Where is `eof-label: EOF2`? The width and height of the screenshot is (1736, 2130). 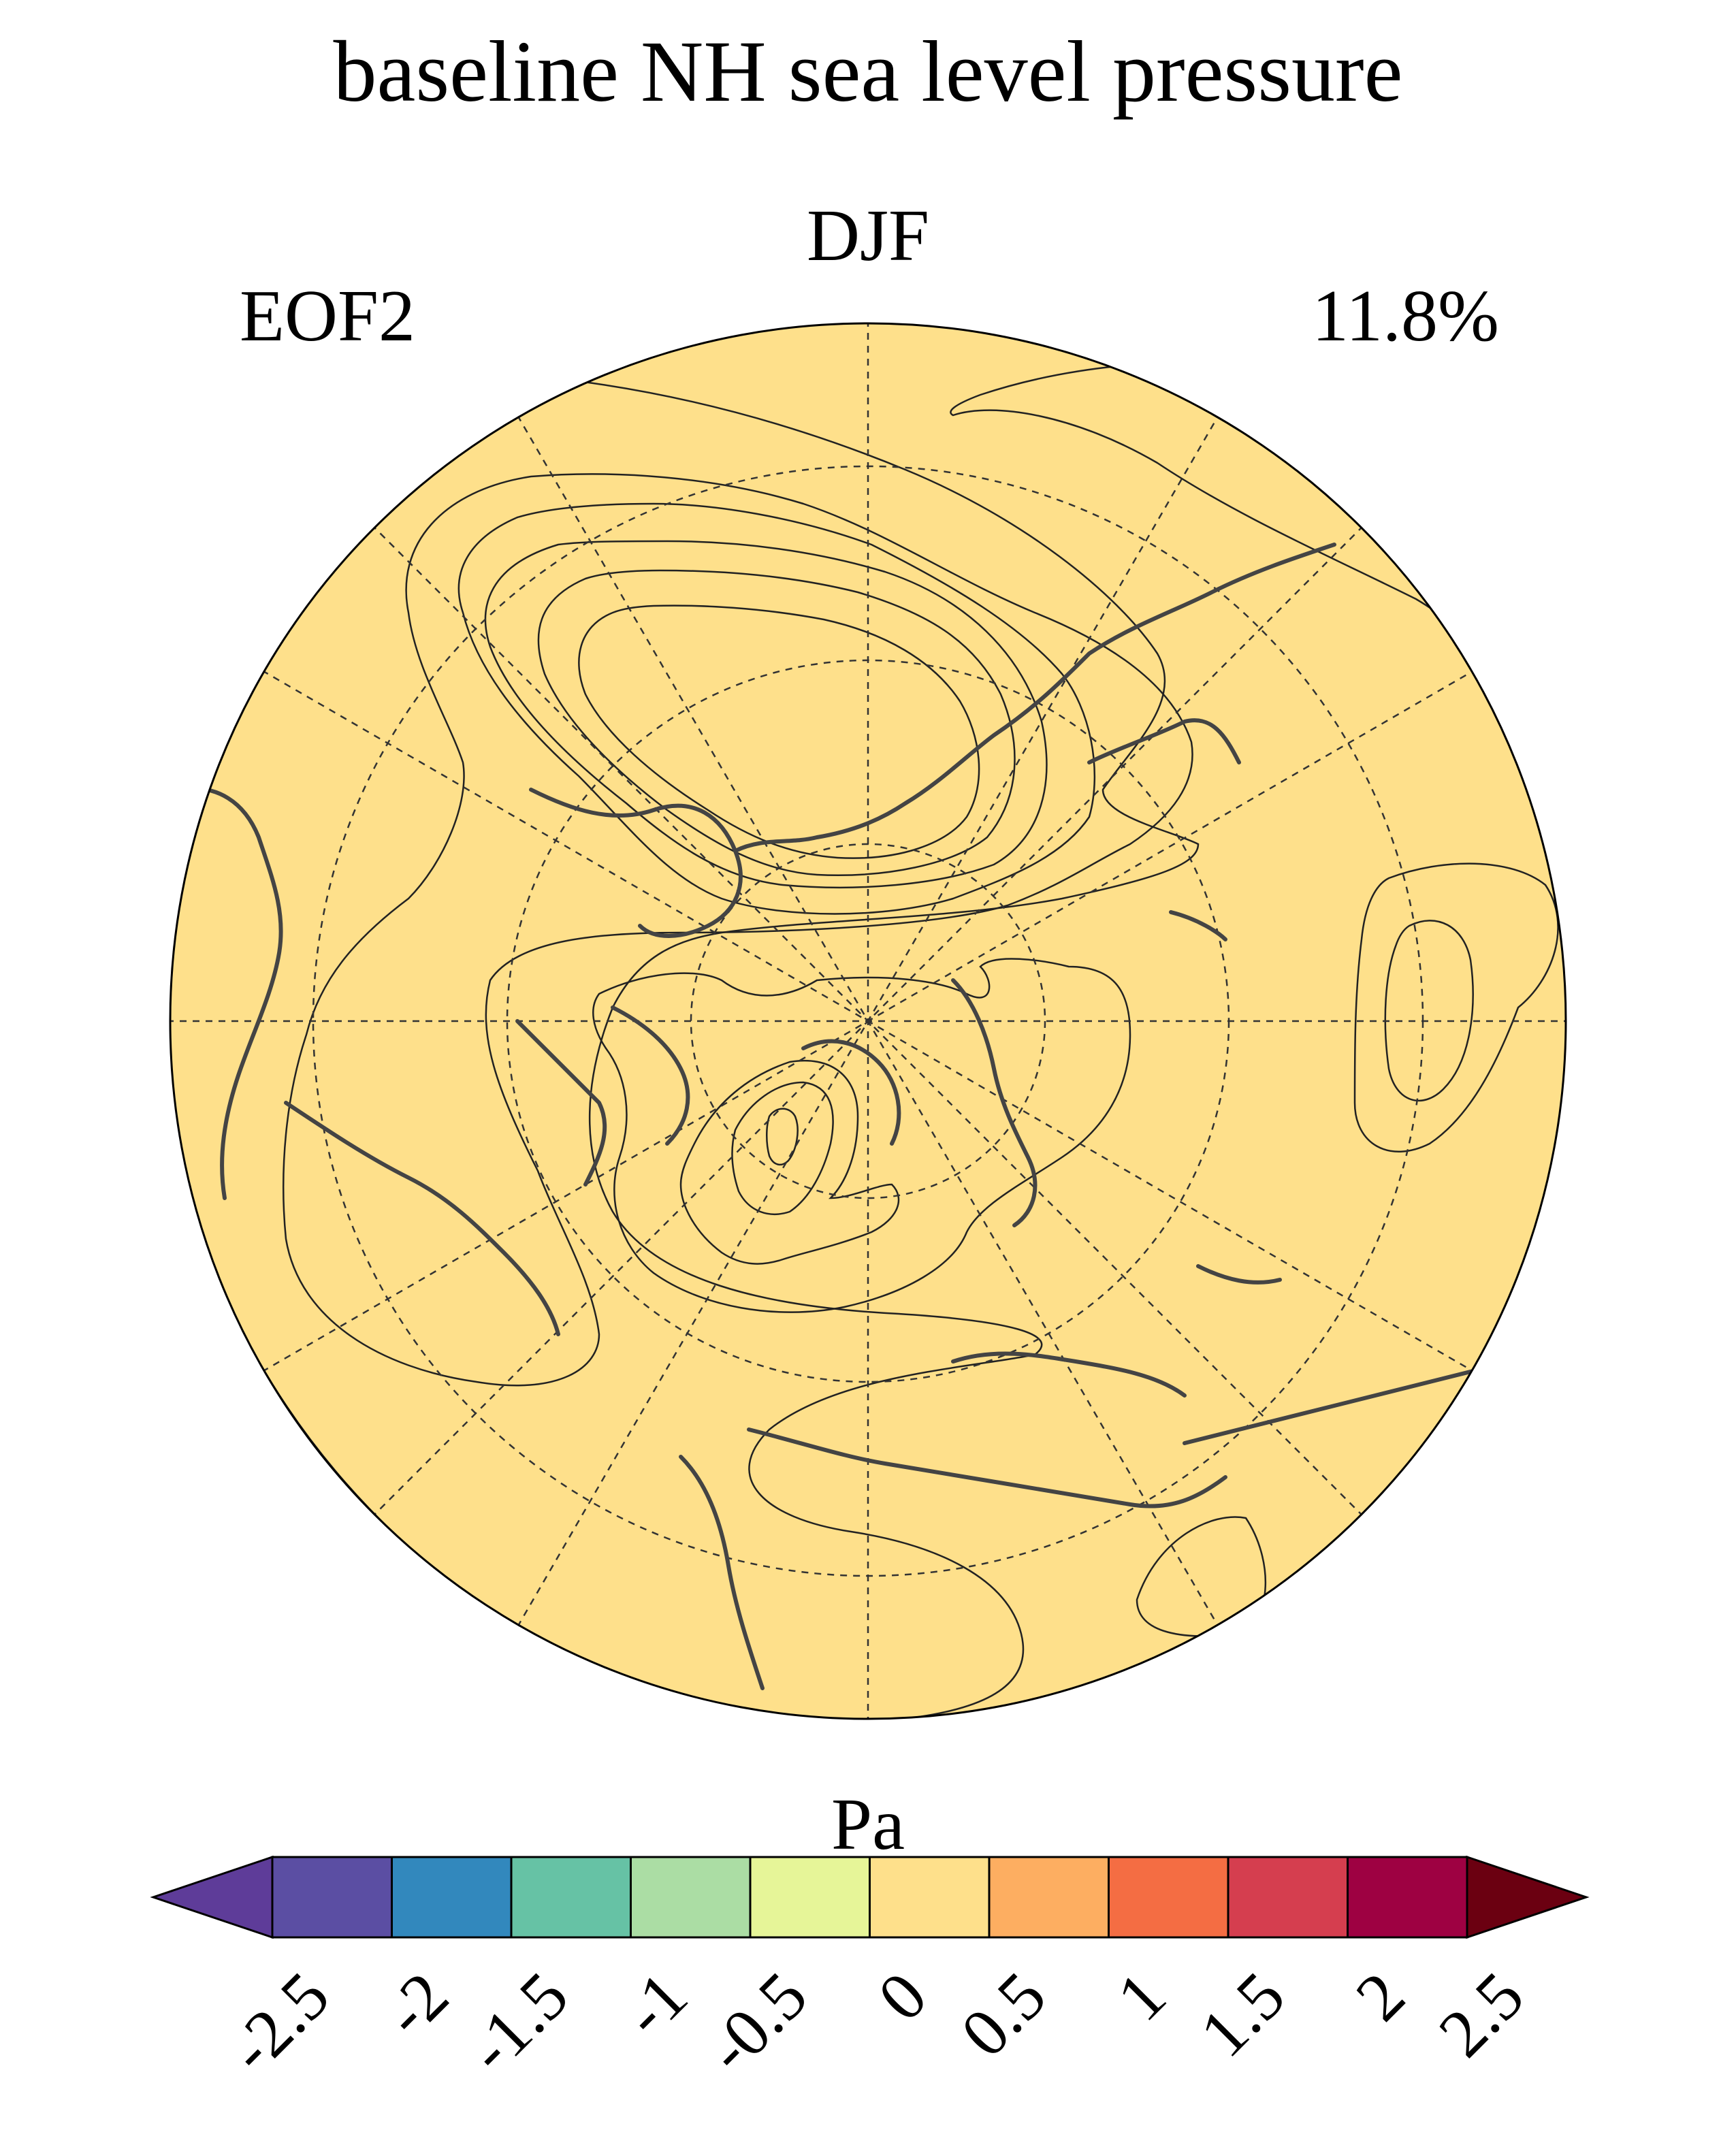
eof-label: EOF2 is located at coordinates (328, 316).